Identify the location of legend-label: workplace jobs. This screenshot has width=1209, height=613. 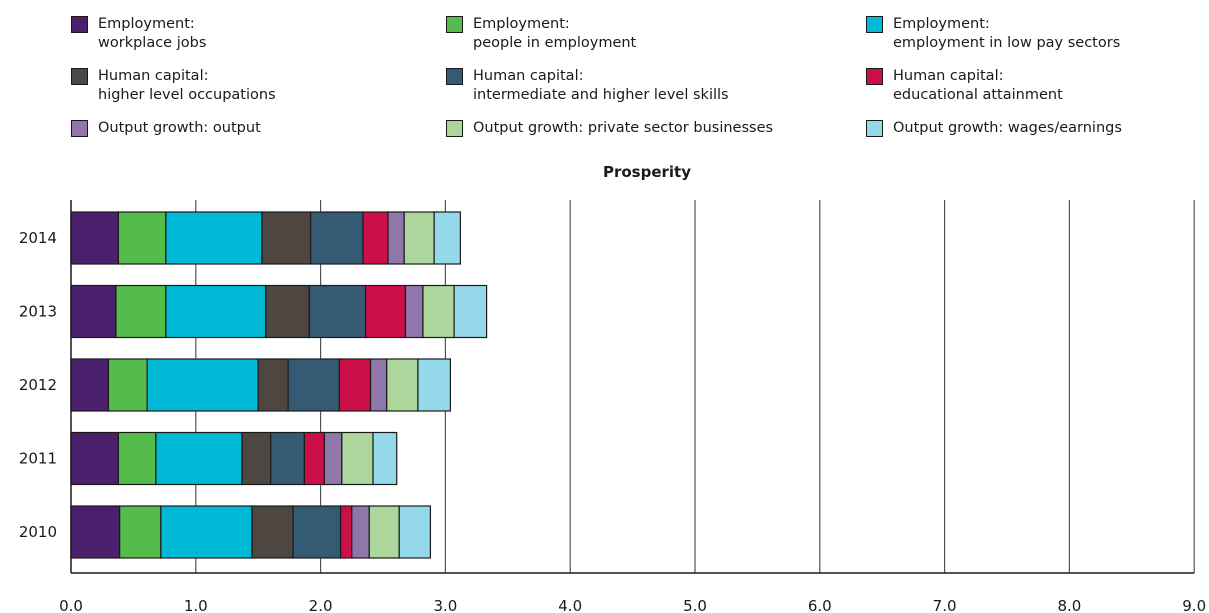
(152, 43).